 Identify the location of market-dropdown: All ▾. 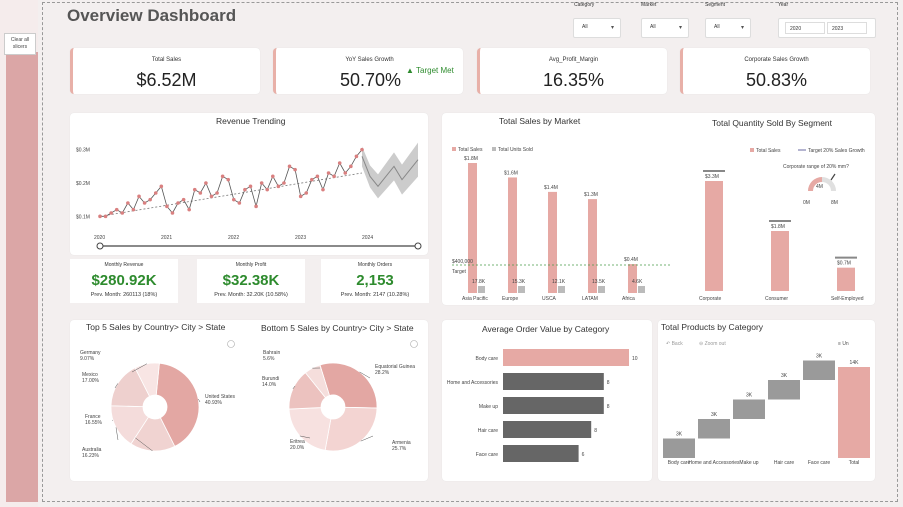
(665, 28).